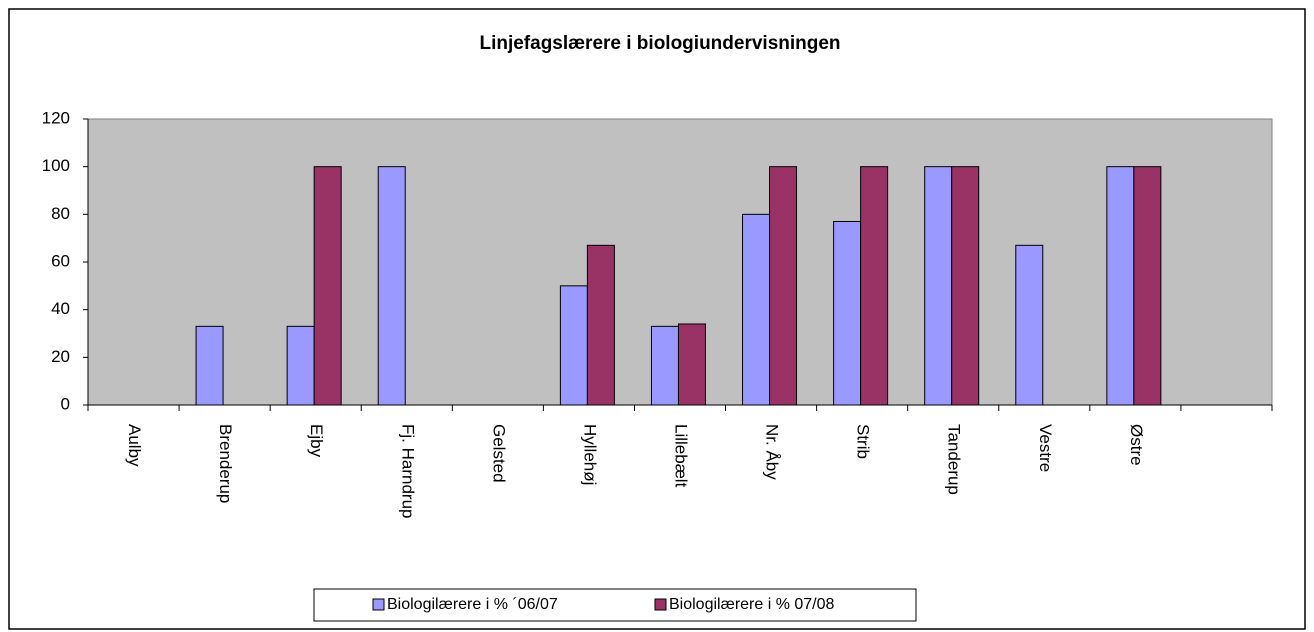 The image size is (1314, 632). I want to click on y-tick-label: 120, so click(56, 117).